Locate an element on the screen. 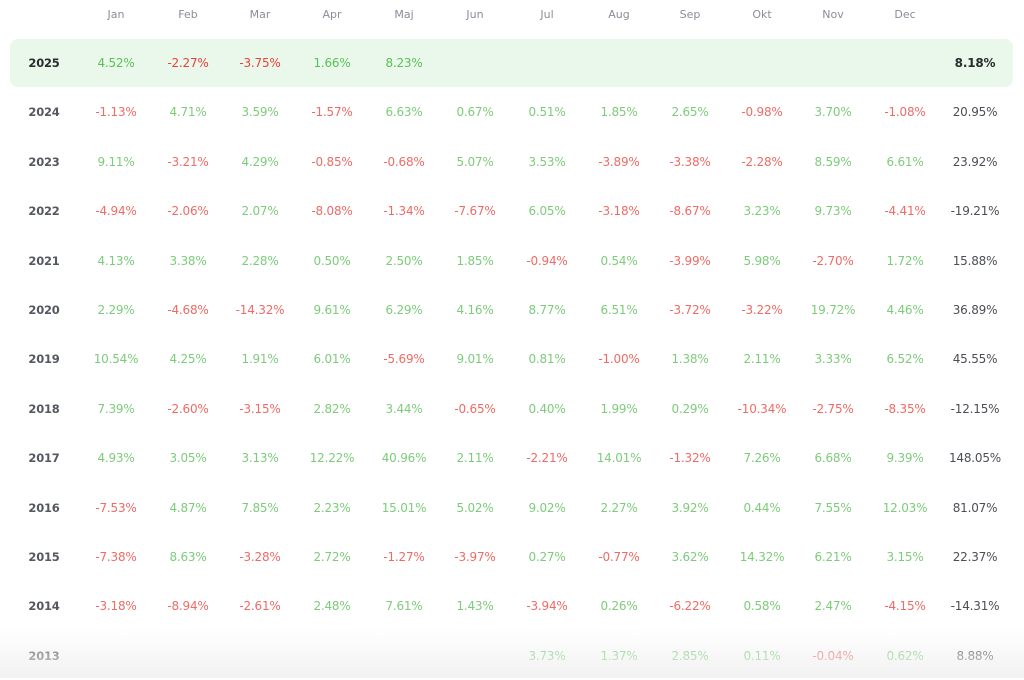 This screenshot has width=1024, height=680. monthly-return-cell: 0.26% is located at coordinates (619, 606).